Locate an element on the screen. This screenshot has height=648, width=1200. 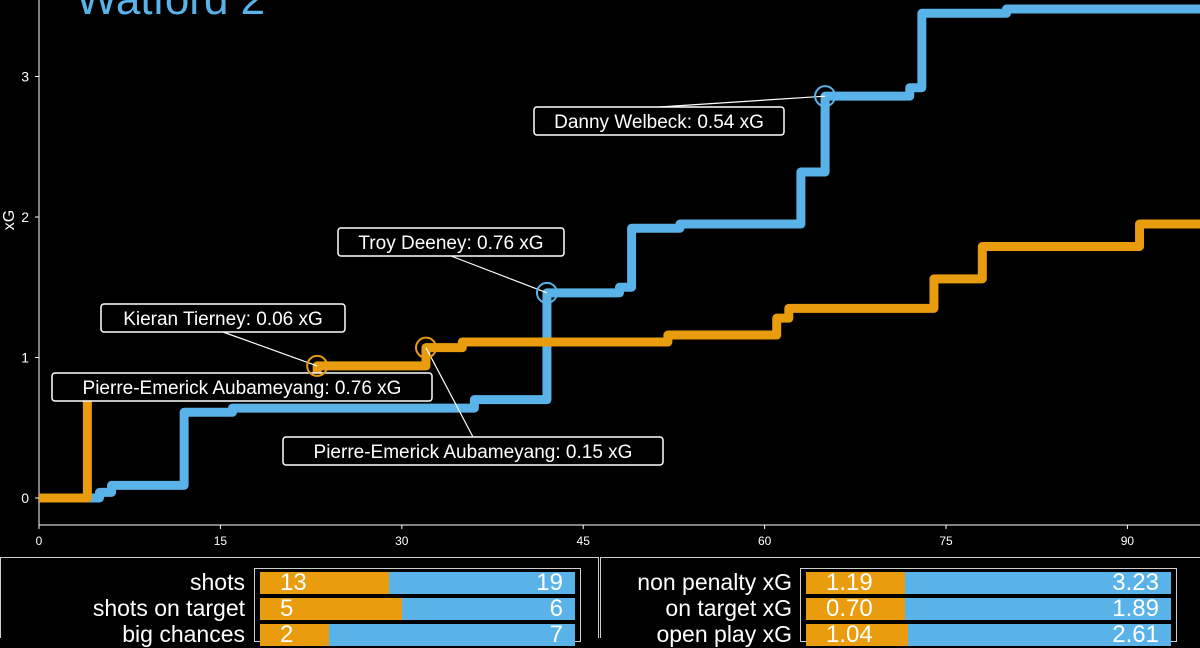
stat-value-watford: 2.61 is located at coordinates (1135, 634).